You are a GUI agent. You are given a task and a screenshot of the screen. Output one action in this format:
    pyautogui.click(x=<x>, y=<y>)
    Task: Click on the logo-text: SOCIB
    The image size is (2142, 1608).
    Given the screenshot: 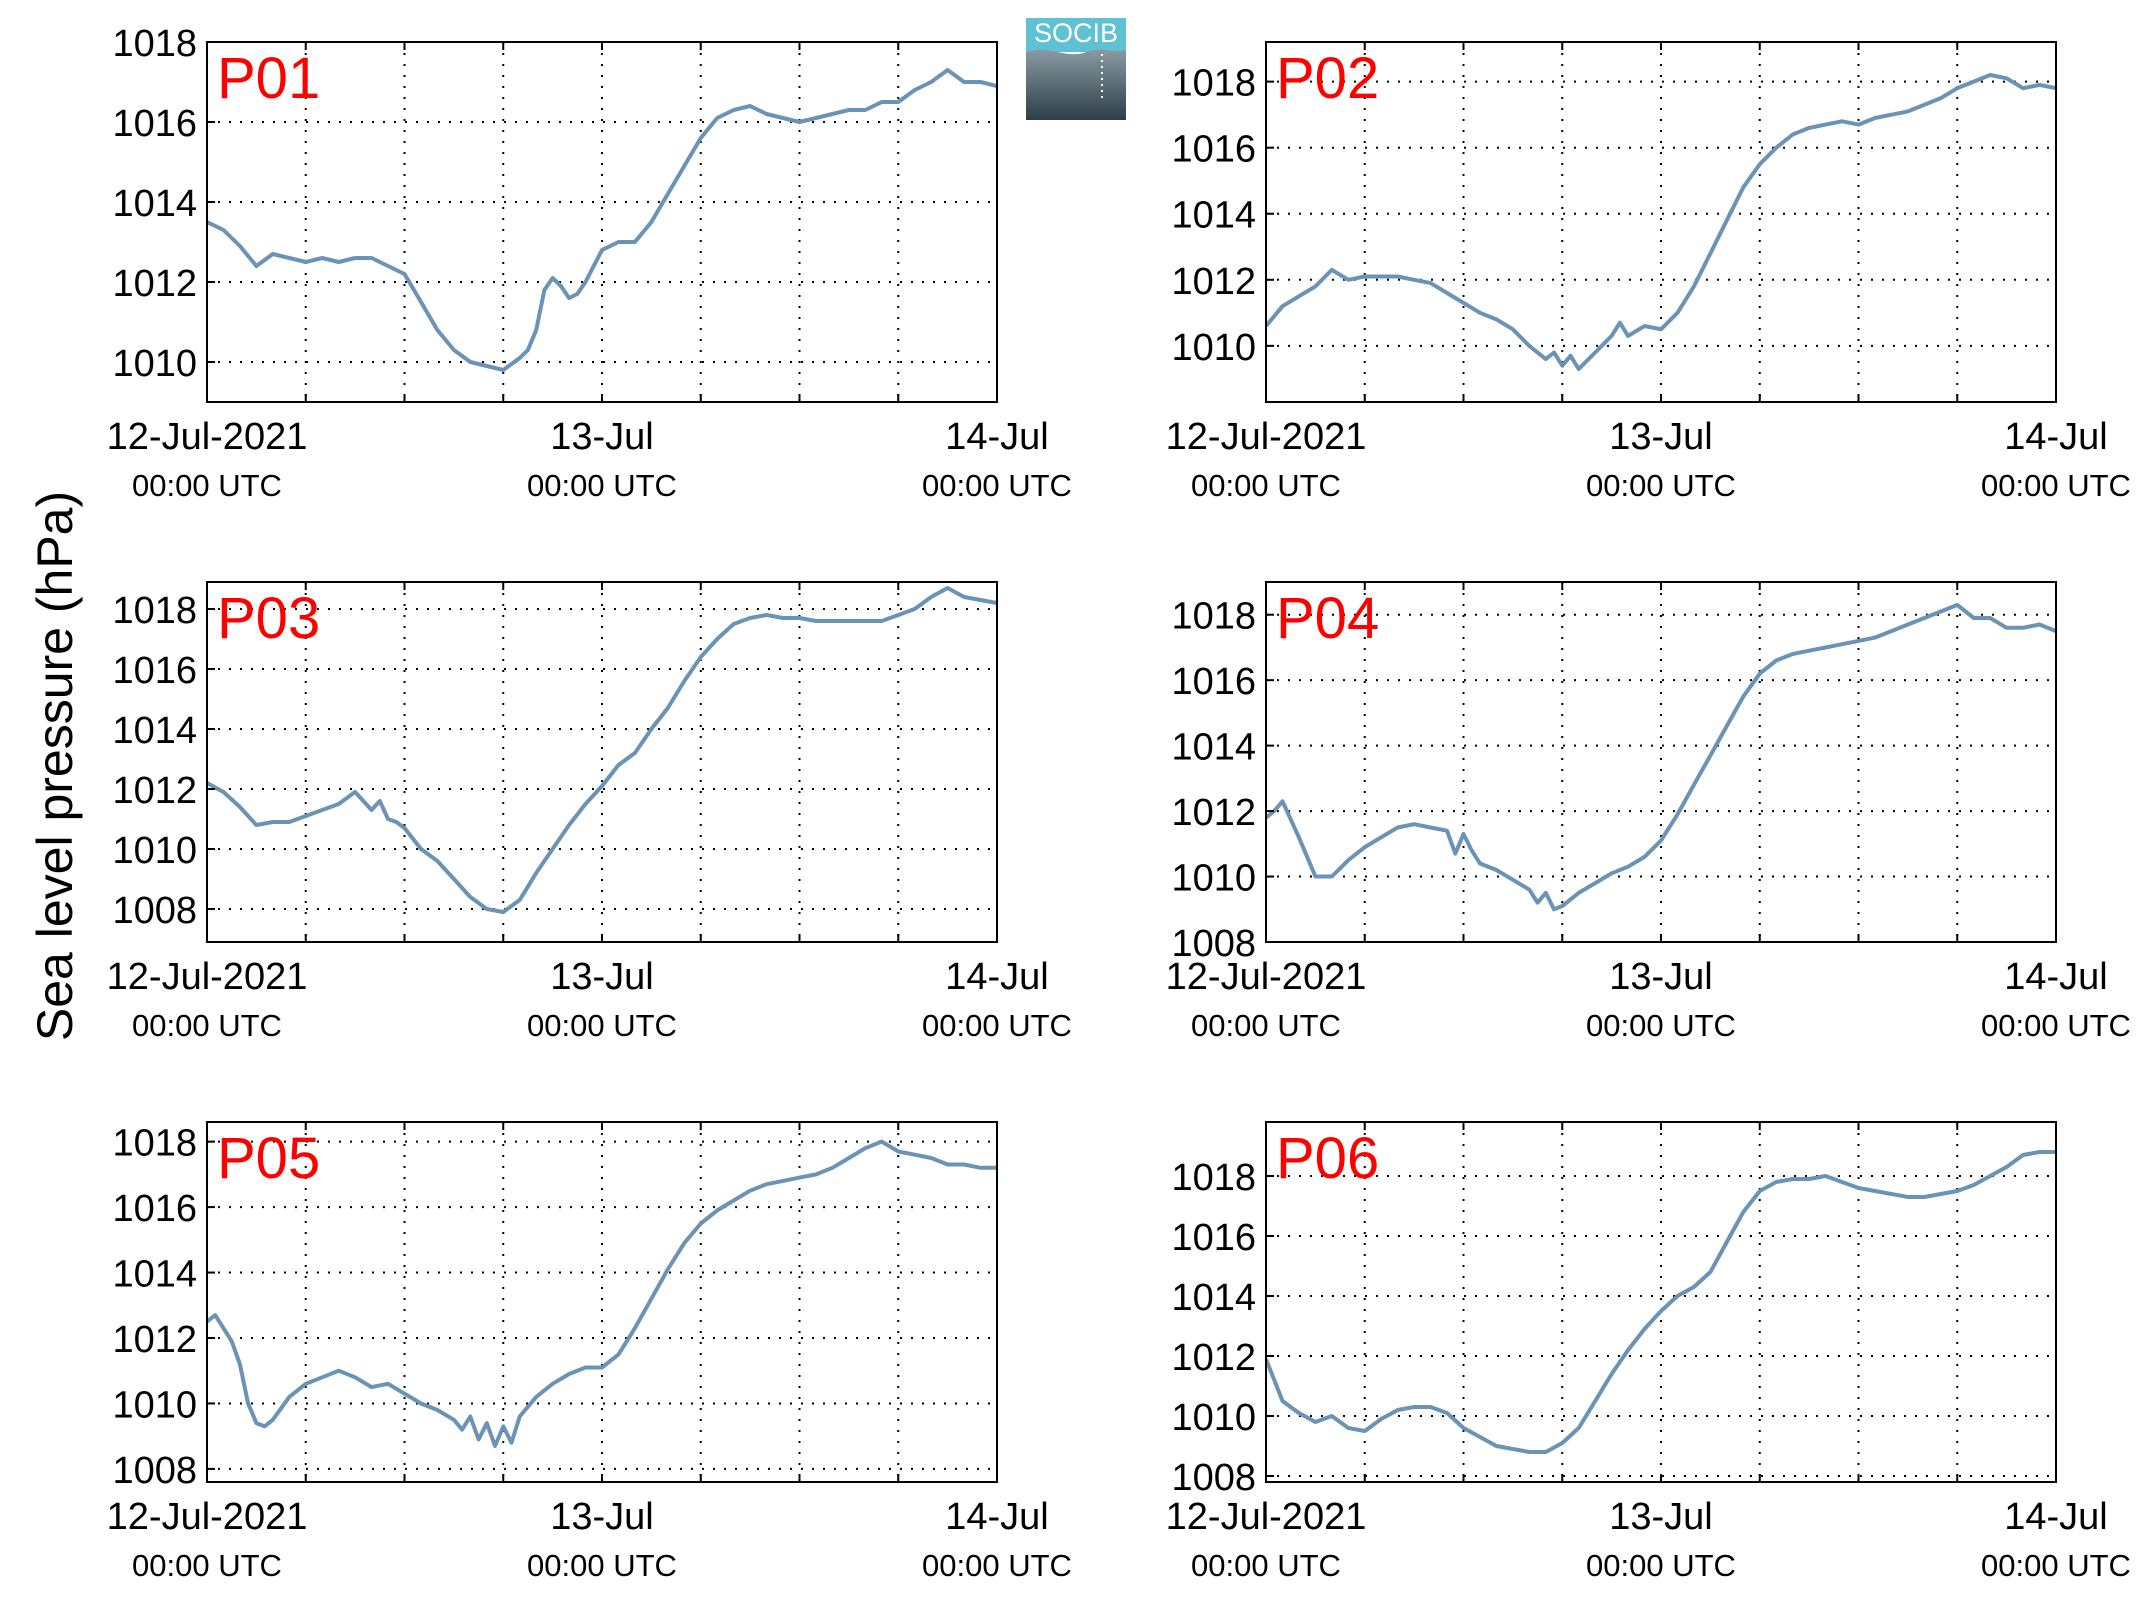 What is the action you would take?
    pyautogui.click(x=1076, y=33)
    